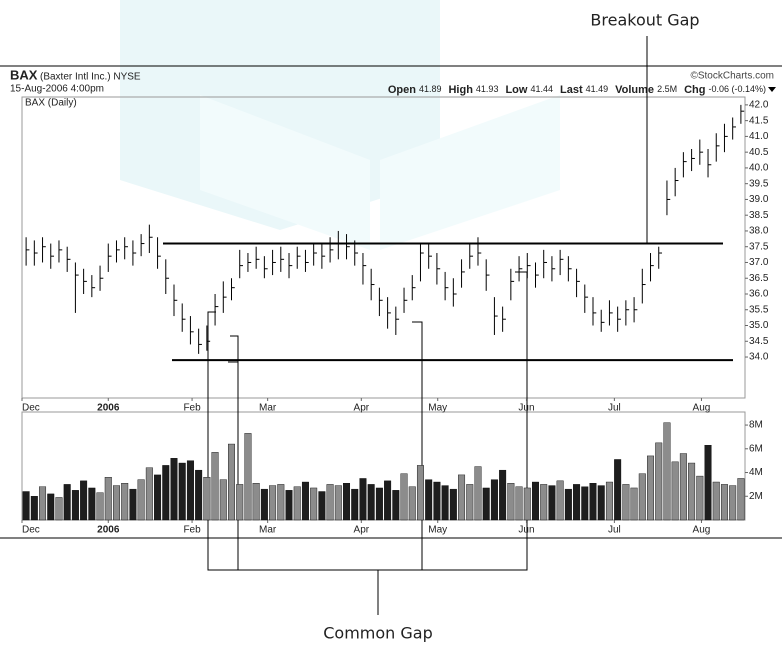 The image size is (782, 647). Describe the element at coordinates (51, 103) in the screenshot. I see `panel-label: BAX (Daily)` at that location.